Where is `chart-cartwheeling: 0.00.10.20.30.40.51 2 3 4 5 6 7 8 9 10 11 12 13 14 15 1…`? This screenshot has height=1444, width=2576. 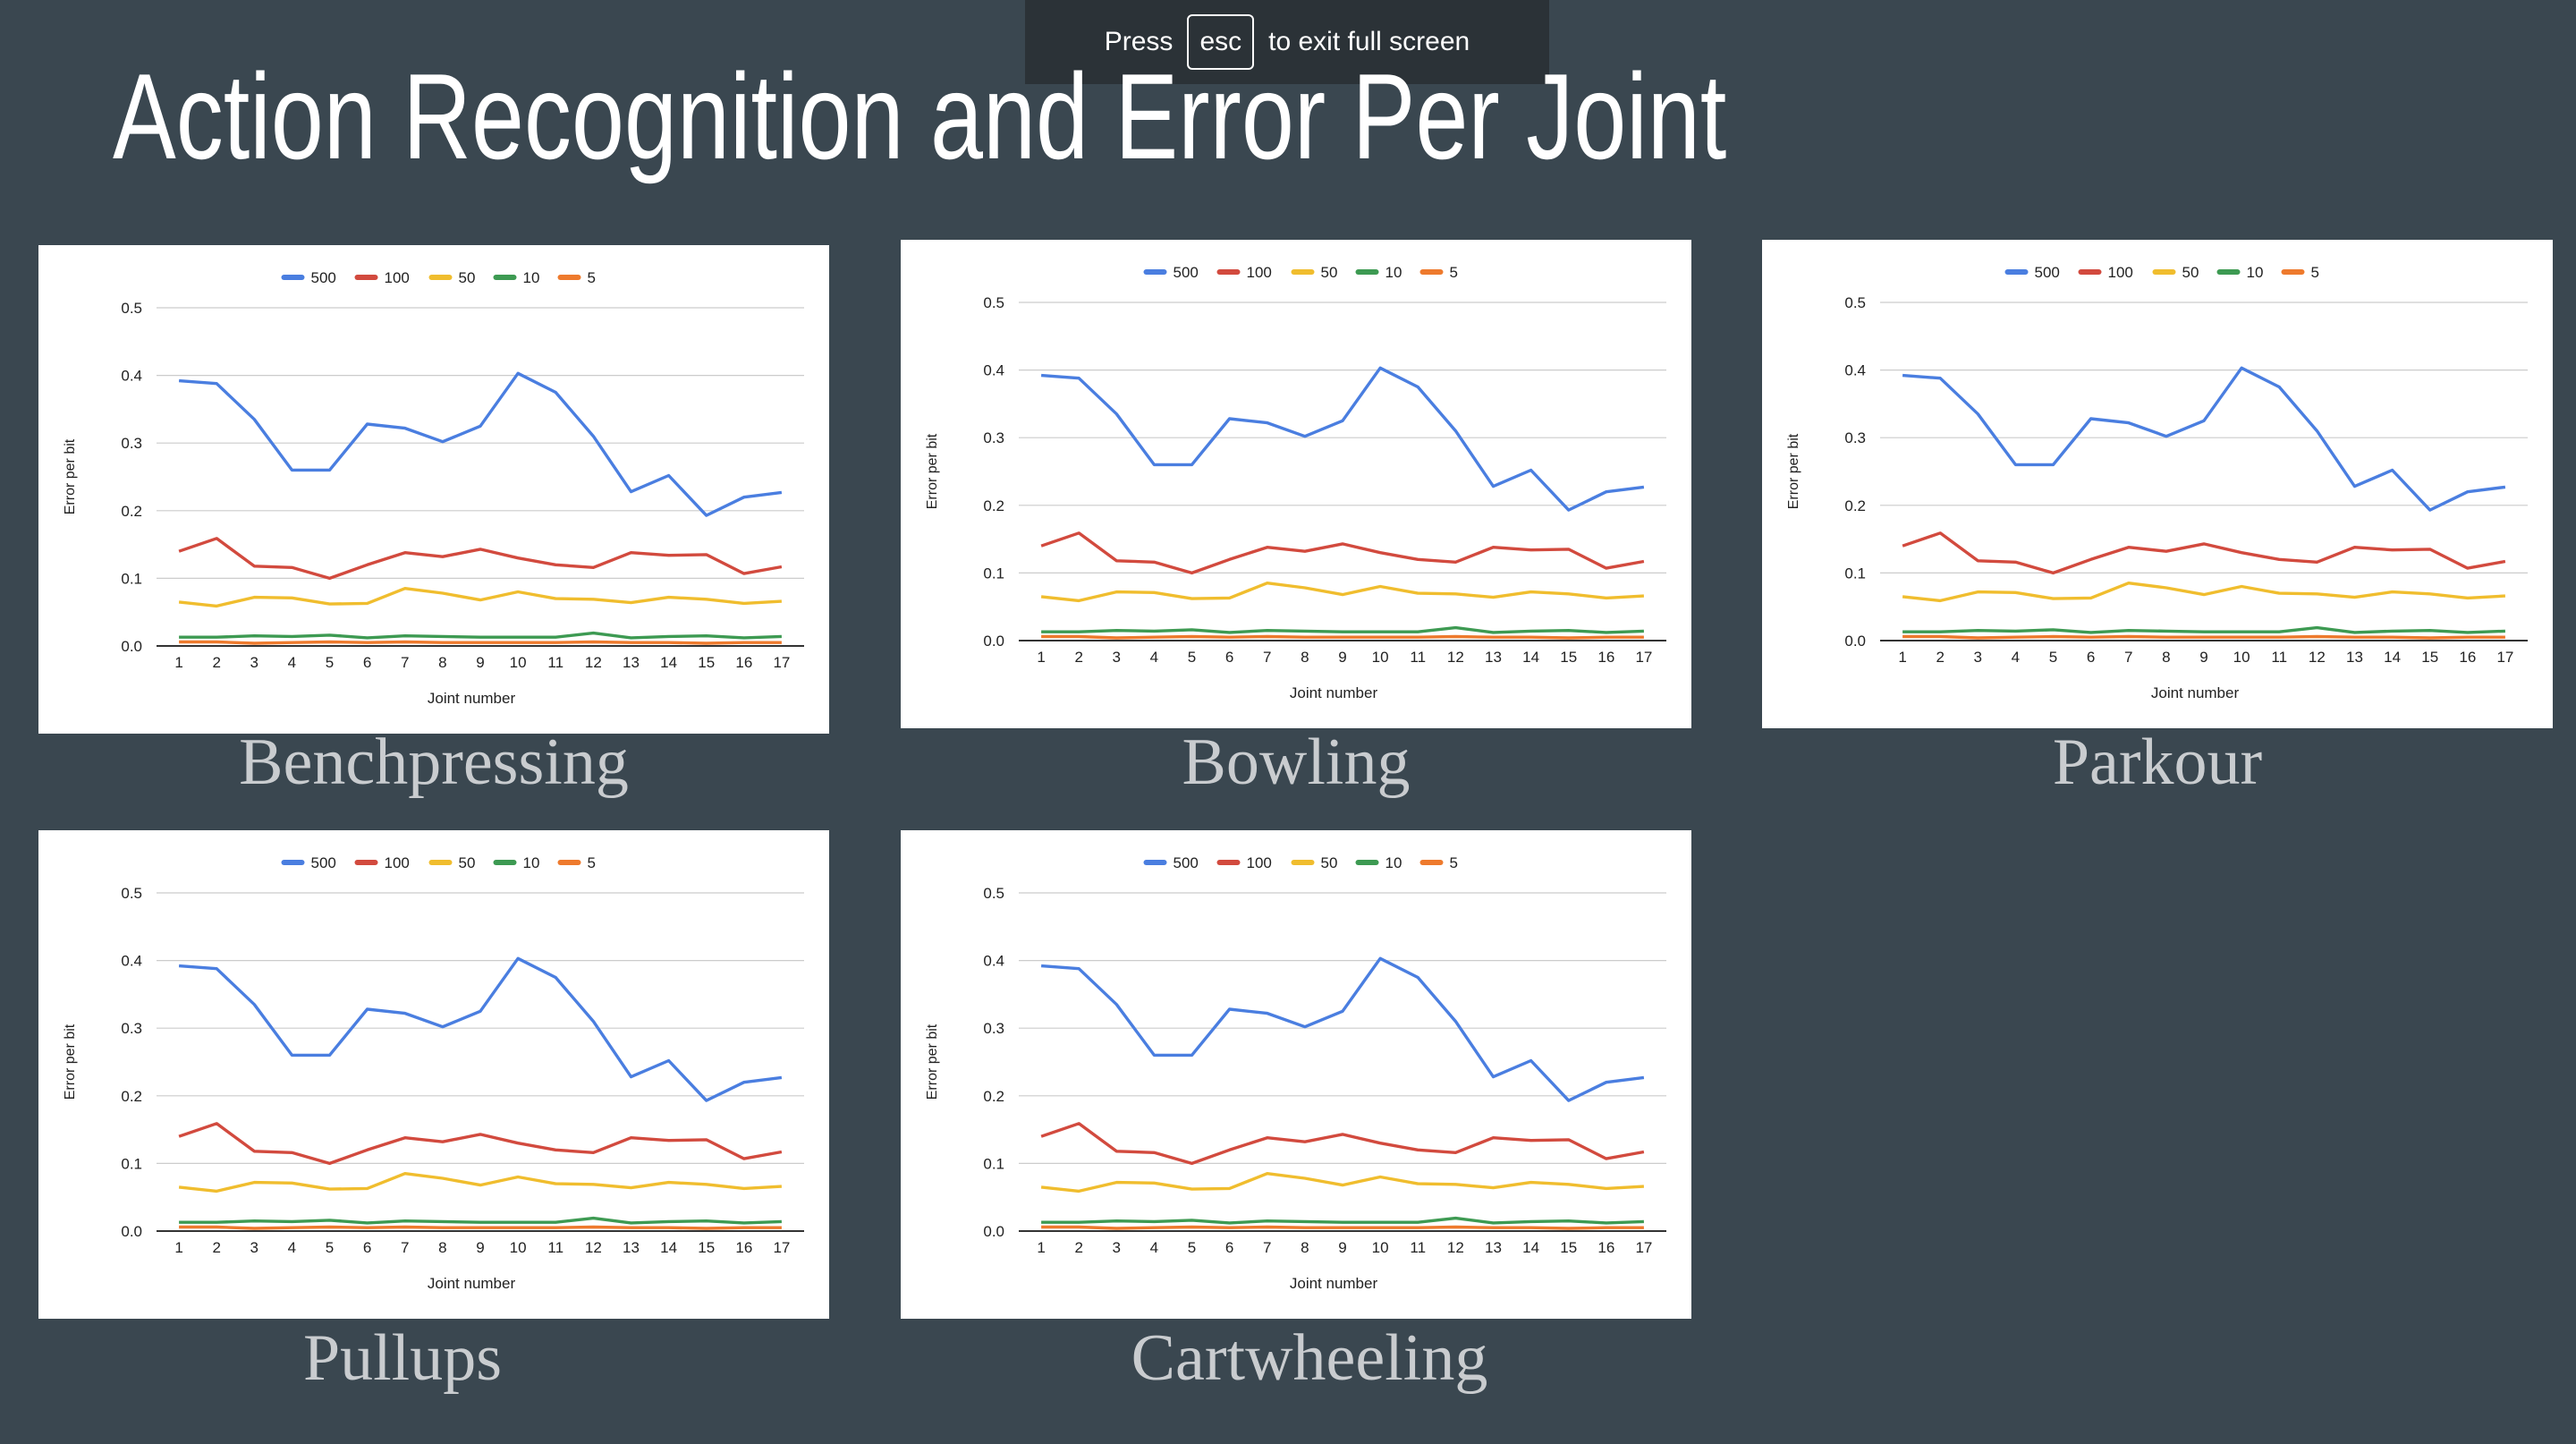
chart-cartwheeling: 0.00.10.20.30.40.51 2 3 4 5 6 7 8 9 10 11 12 13 14 15 1… is located at coordinates (1296, 1074).